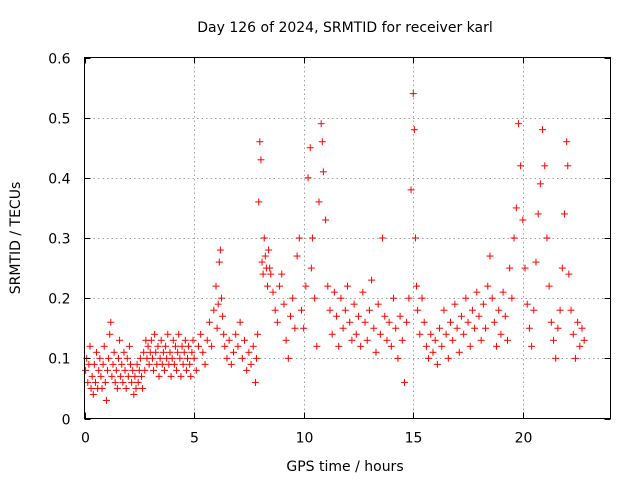 This screenshot has width=640, height=480. What do you see at coordinates (85, 439) in the screenshot?
I see `x-tick-label: 0` at bounding box center [85, 439].